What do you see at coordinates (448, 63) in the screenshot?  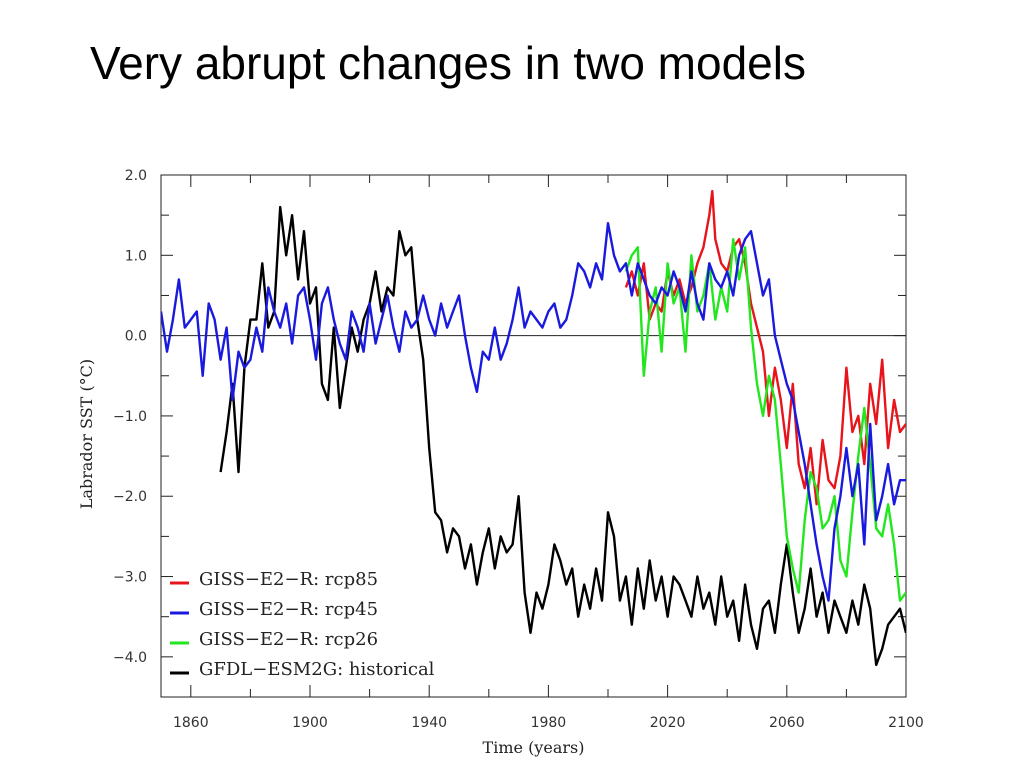 I see `slide-title: Very abrupt changes in two models` at bounding box center [448, 63].